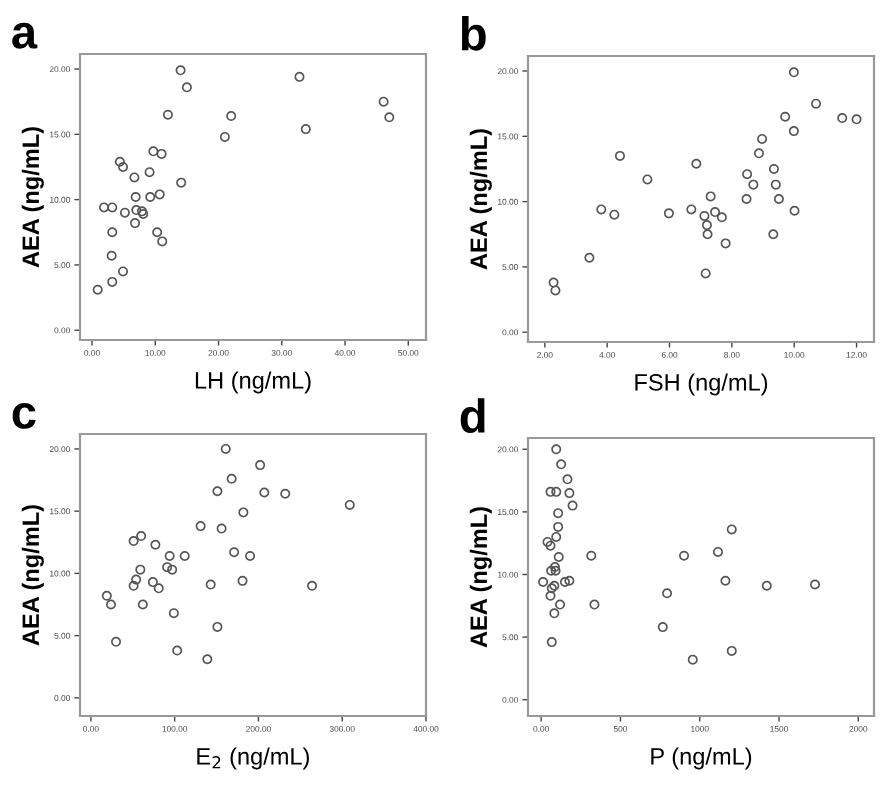 Image resolution: width=884 pixels, height=788 pixels. What do you see at coordinates (24, 415) in the screenshot?
I see `chart-title: c` at bounding box center [24, 415].